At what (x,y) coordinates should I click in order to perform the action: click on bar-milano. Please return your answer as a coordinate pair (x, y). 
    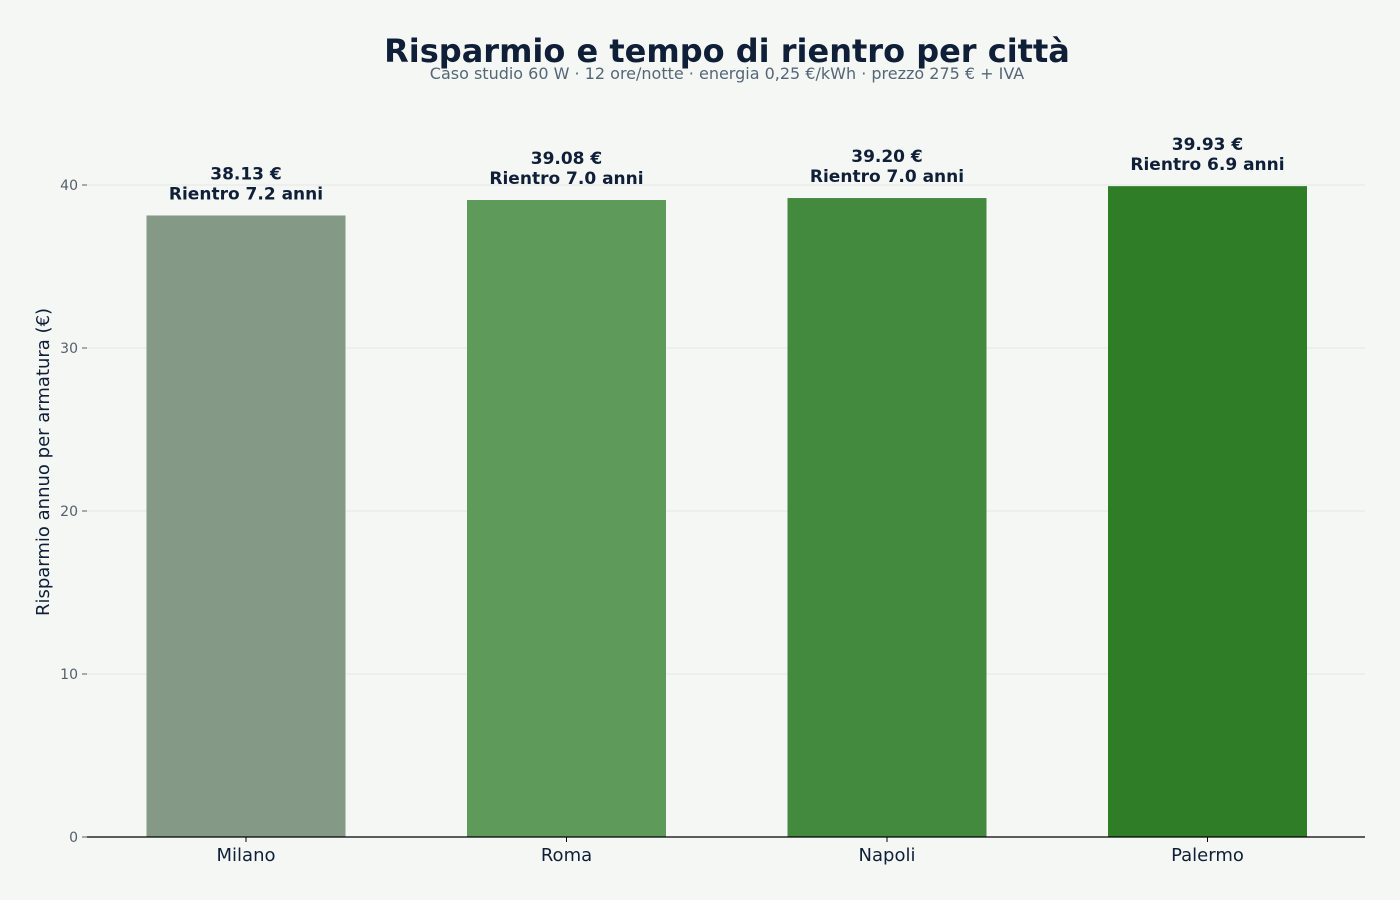
    Looking at the image, I should click on (246, 526).